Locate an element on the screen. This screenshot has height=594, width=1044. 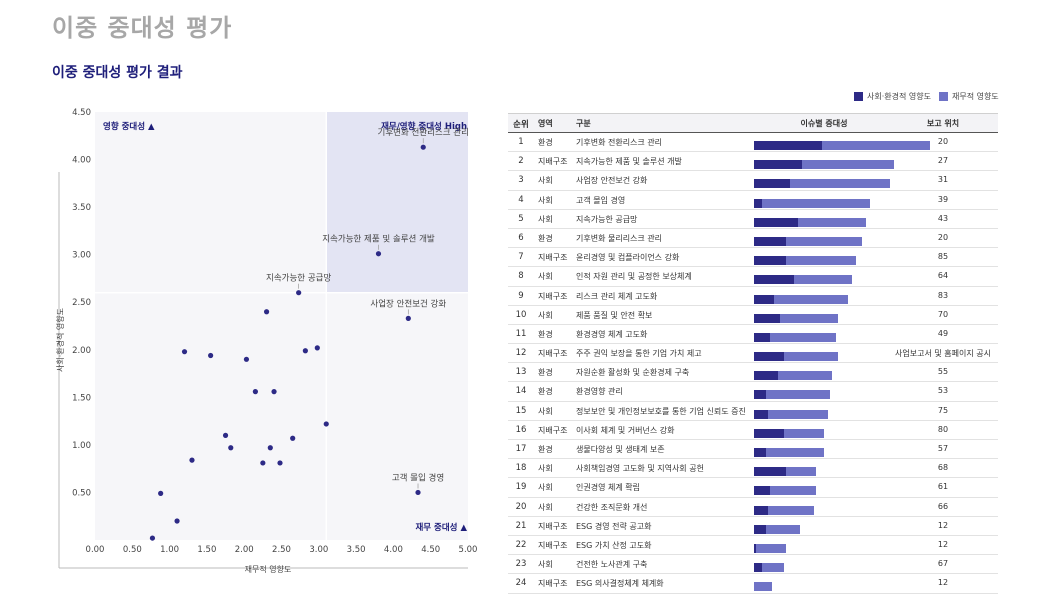
table-row: 14 환경 환경영향 관리 53 is located at coordinates (753, 392).